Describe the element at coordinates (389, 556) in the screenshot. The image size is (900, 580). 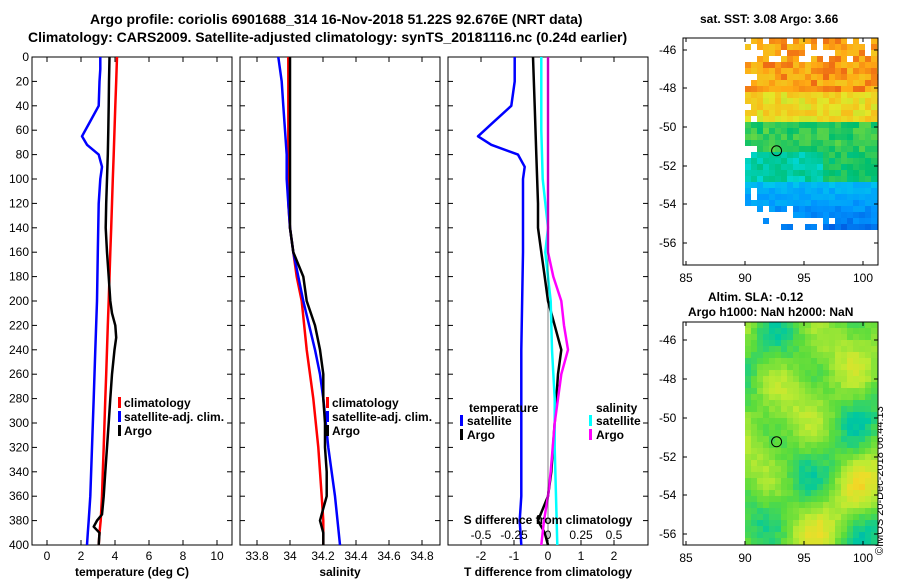
I see `x-tick-label: 34.6` at that location.